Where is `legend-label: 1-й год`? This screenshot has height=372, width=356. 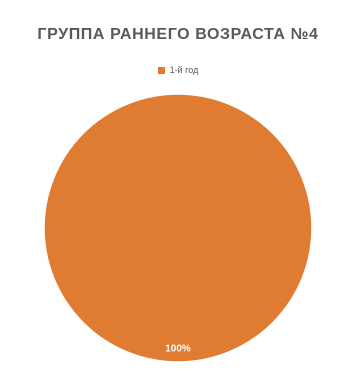
legend-label: 1-й год is located at coordinates (184, 70).